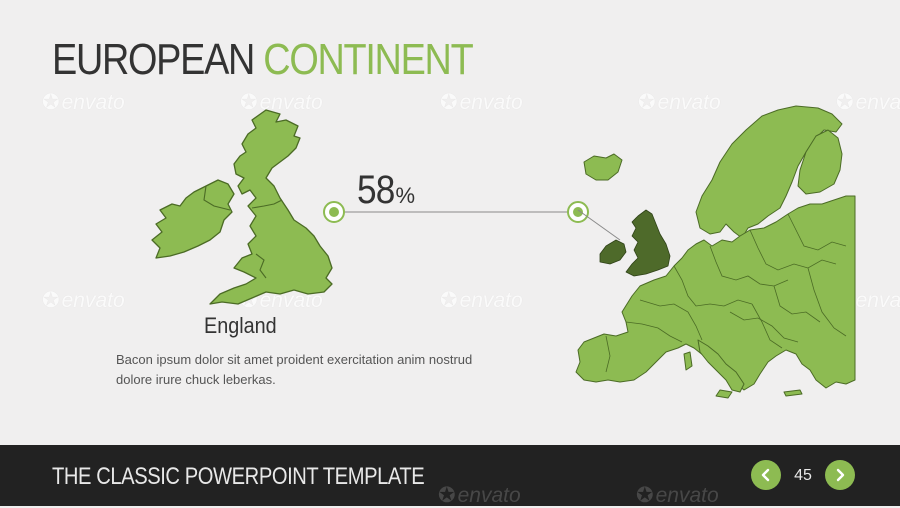 The height and width of the screenshot is (508, 900). I want to click on title-word-2: CONTINENT, so click(368, 59).